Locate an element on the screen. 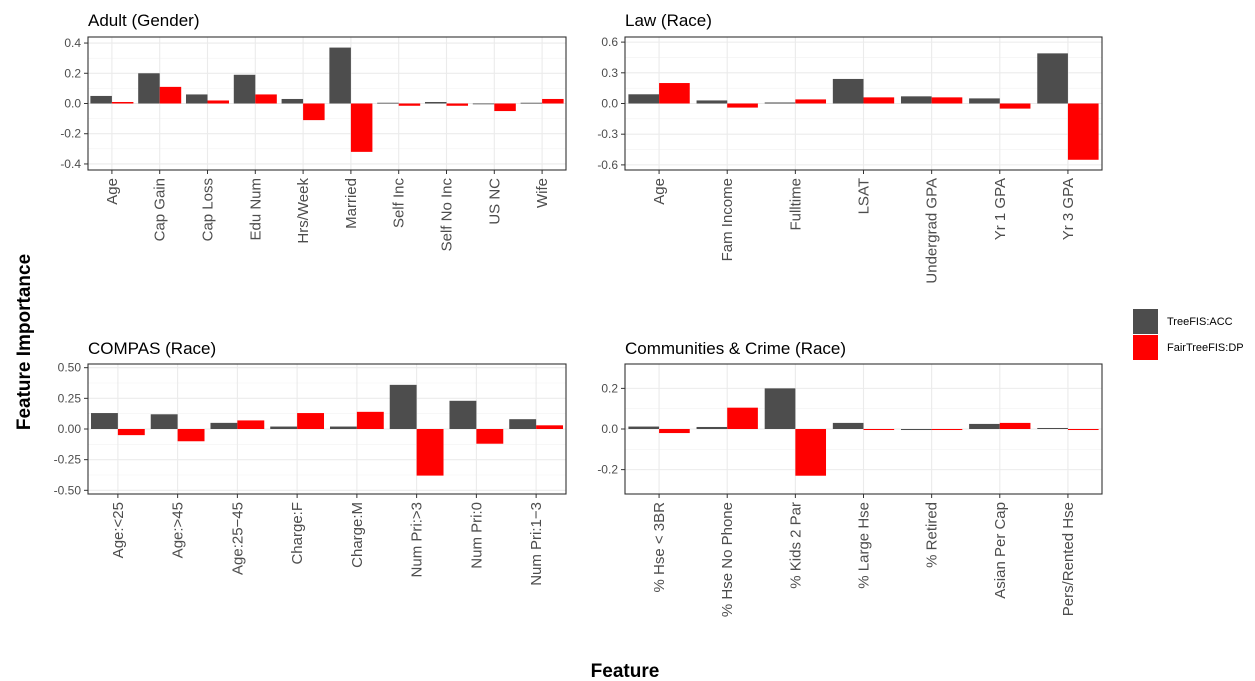 This screenshot has height=681, width=1255. bar-treefis-acc-cap-gain is located at coordinates (149, 88).